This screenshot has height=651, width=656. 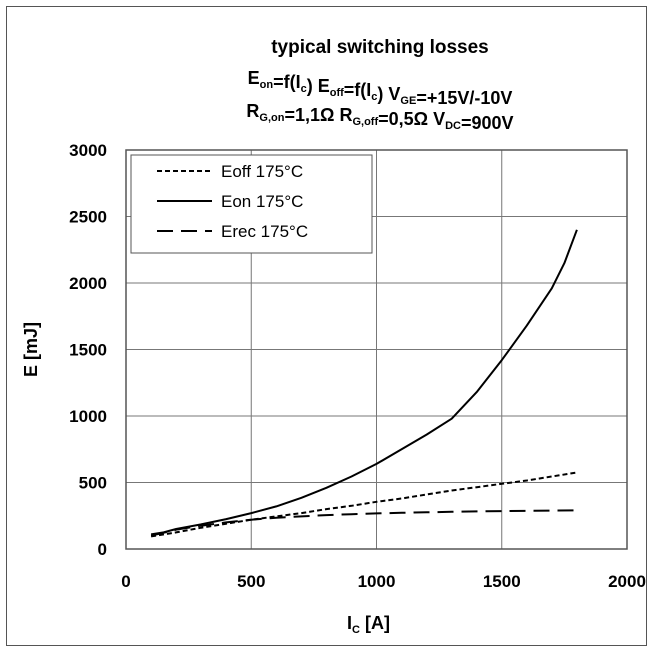 I want to click on x-tick-label: 500, so click(x=251, y=581).